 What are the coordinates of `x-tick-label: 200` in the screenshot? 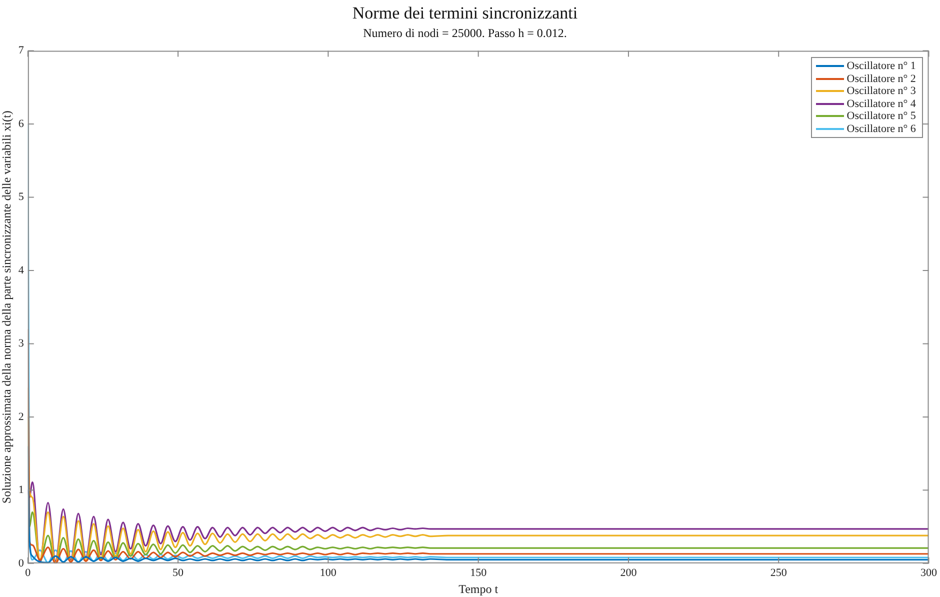 It's located at (629, 572).